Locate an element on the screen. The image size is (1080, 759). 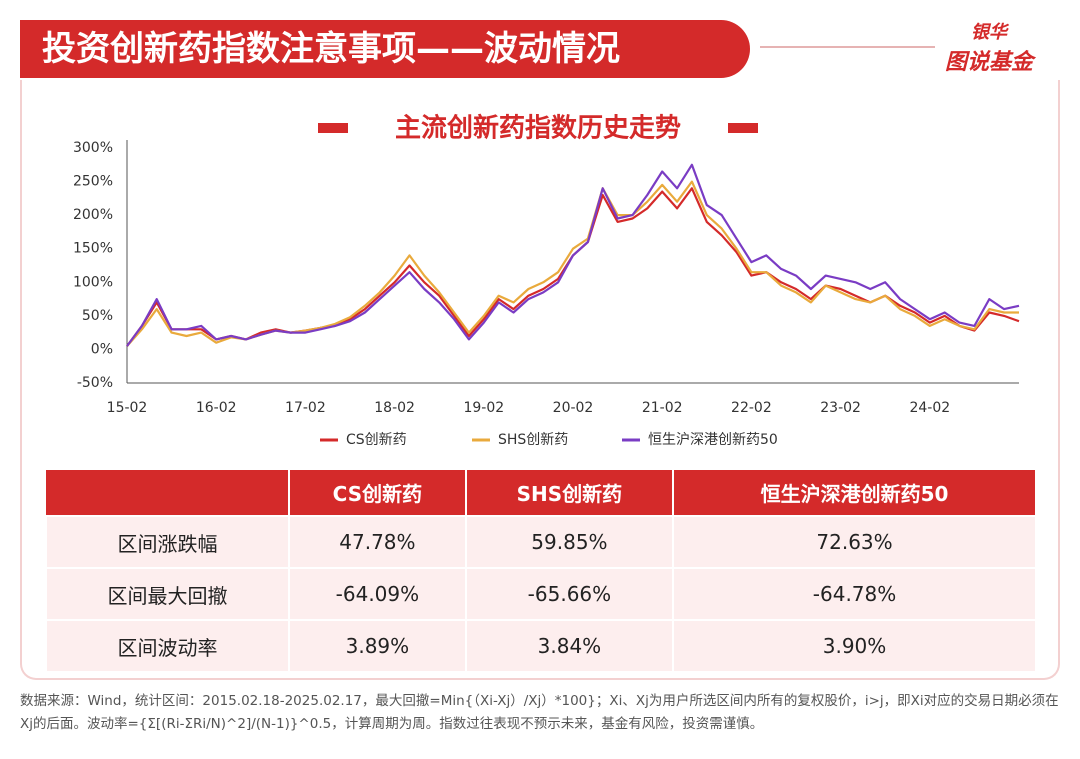
y-tick-label: 250% is located at coordinates (93, 182).